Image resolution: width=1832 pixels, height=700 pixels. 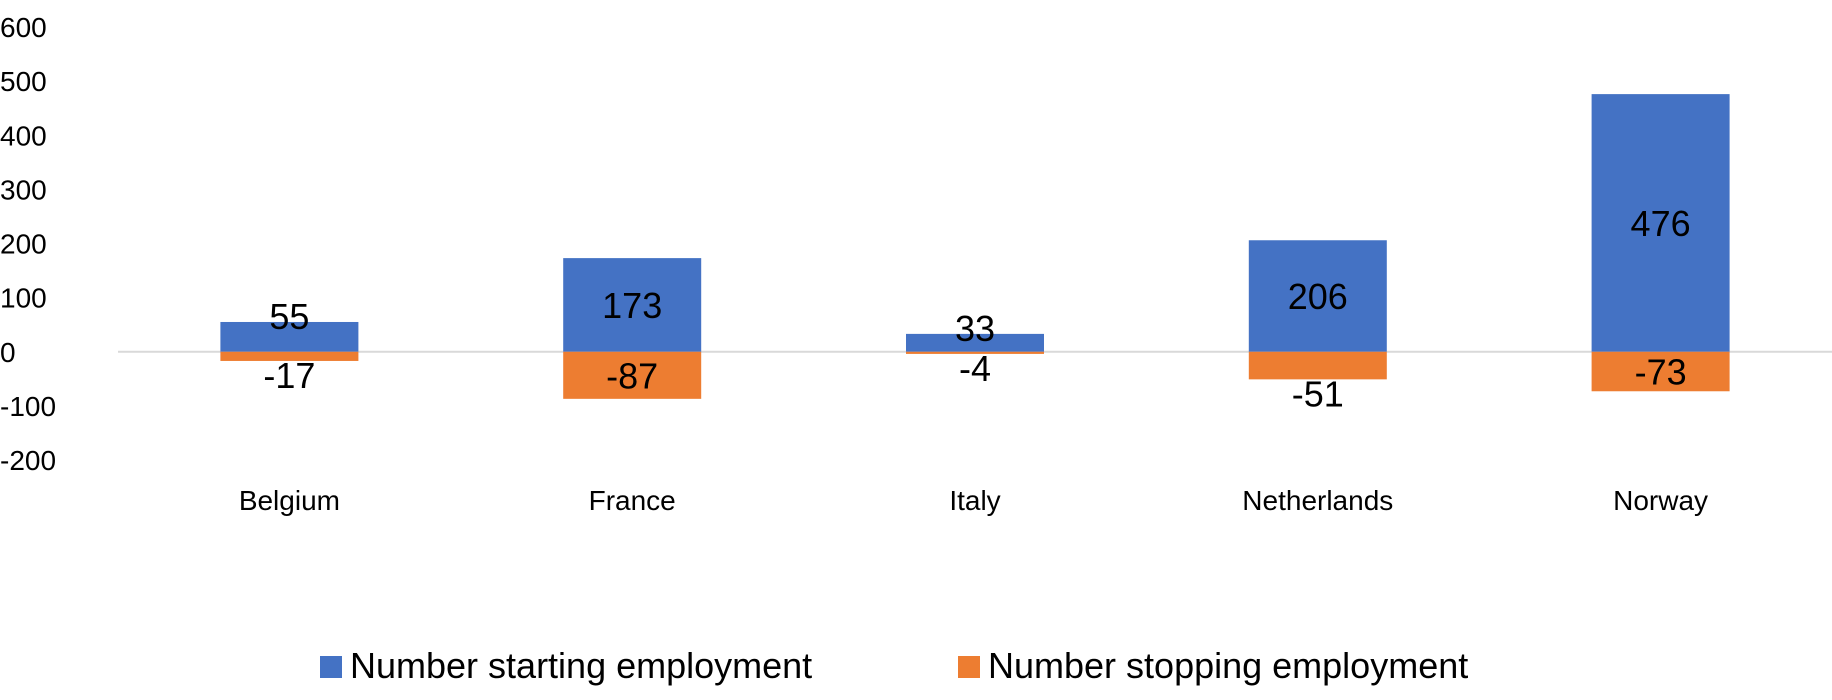 I want to click on y-tick-label: -200, so click(x=28, y=460).